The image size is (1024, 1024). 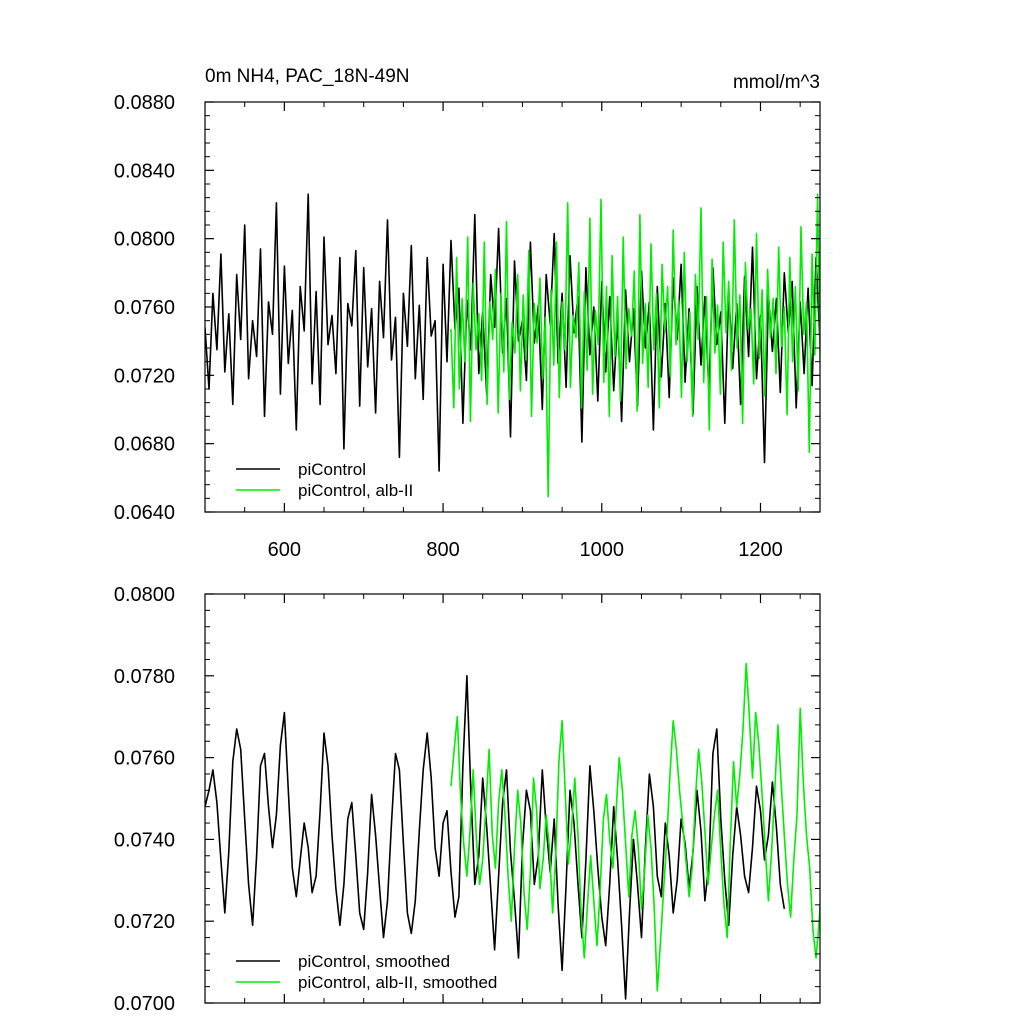 What do you see at coordinates (374, 961) in the screenshot?
I see `legend-label: piControl, smoothed` at bounding box center [374, 961].